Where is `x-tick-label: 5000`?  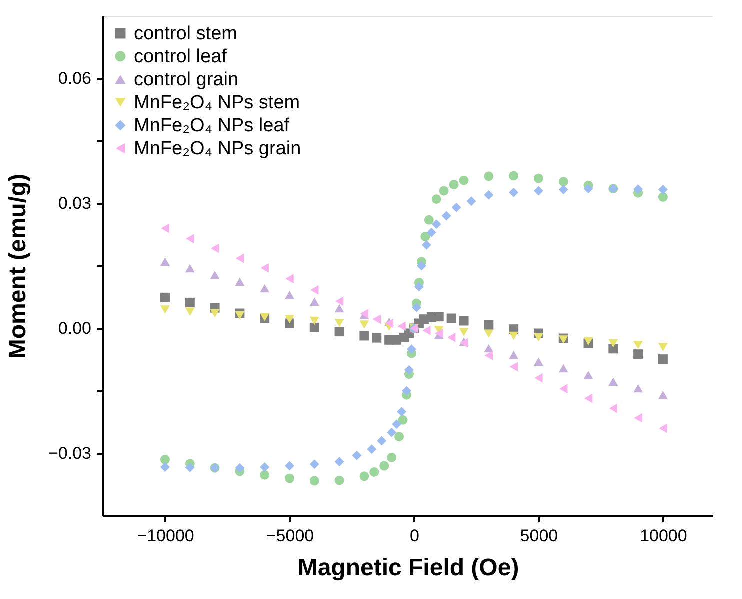
x-tick-label: 5000 is located at coordinates (539, 536).